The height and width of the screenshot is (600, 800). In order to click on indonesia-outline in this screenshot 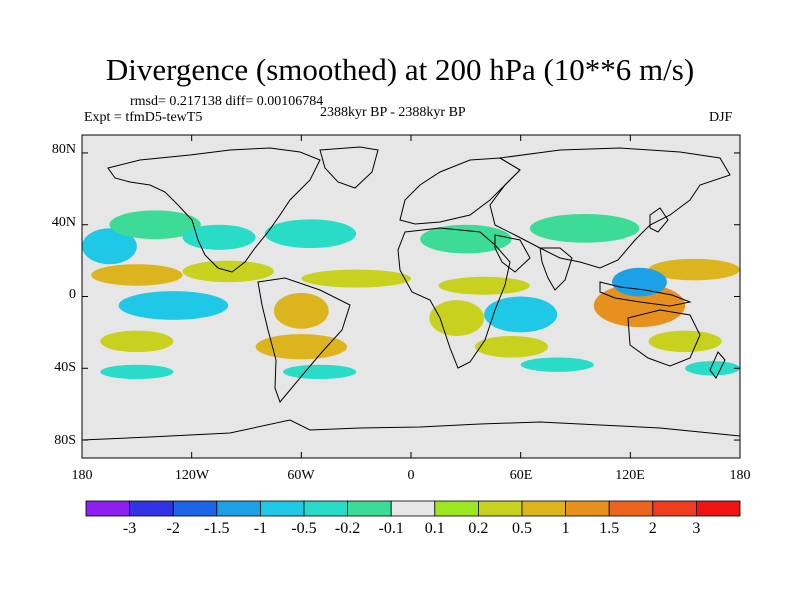, I will do `click(645, 294)`.